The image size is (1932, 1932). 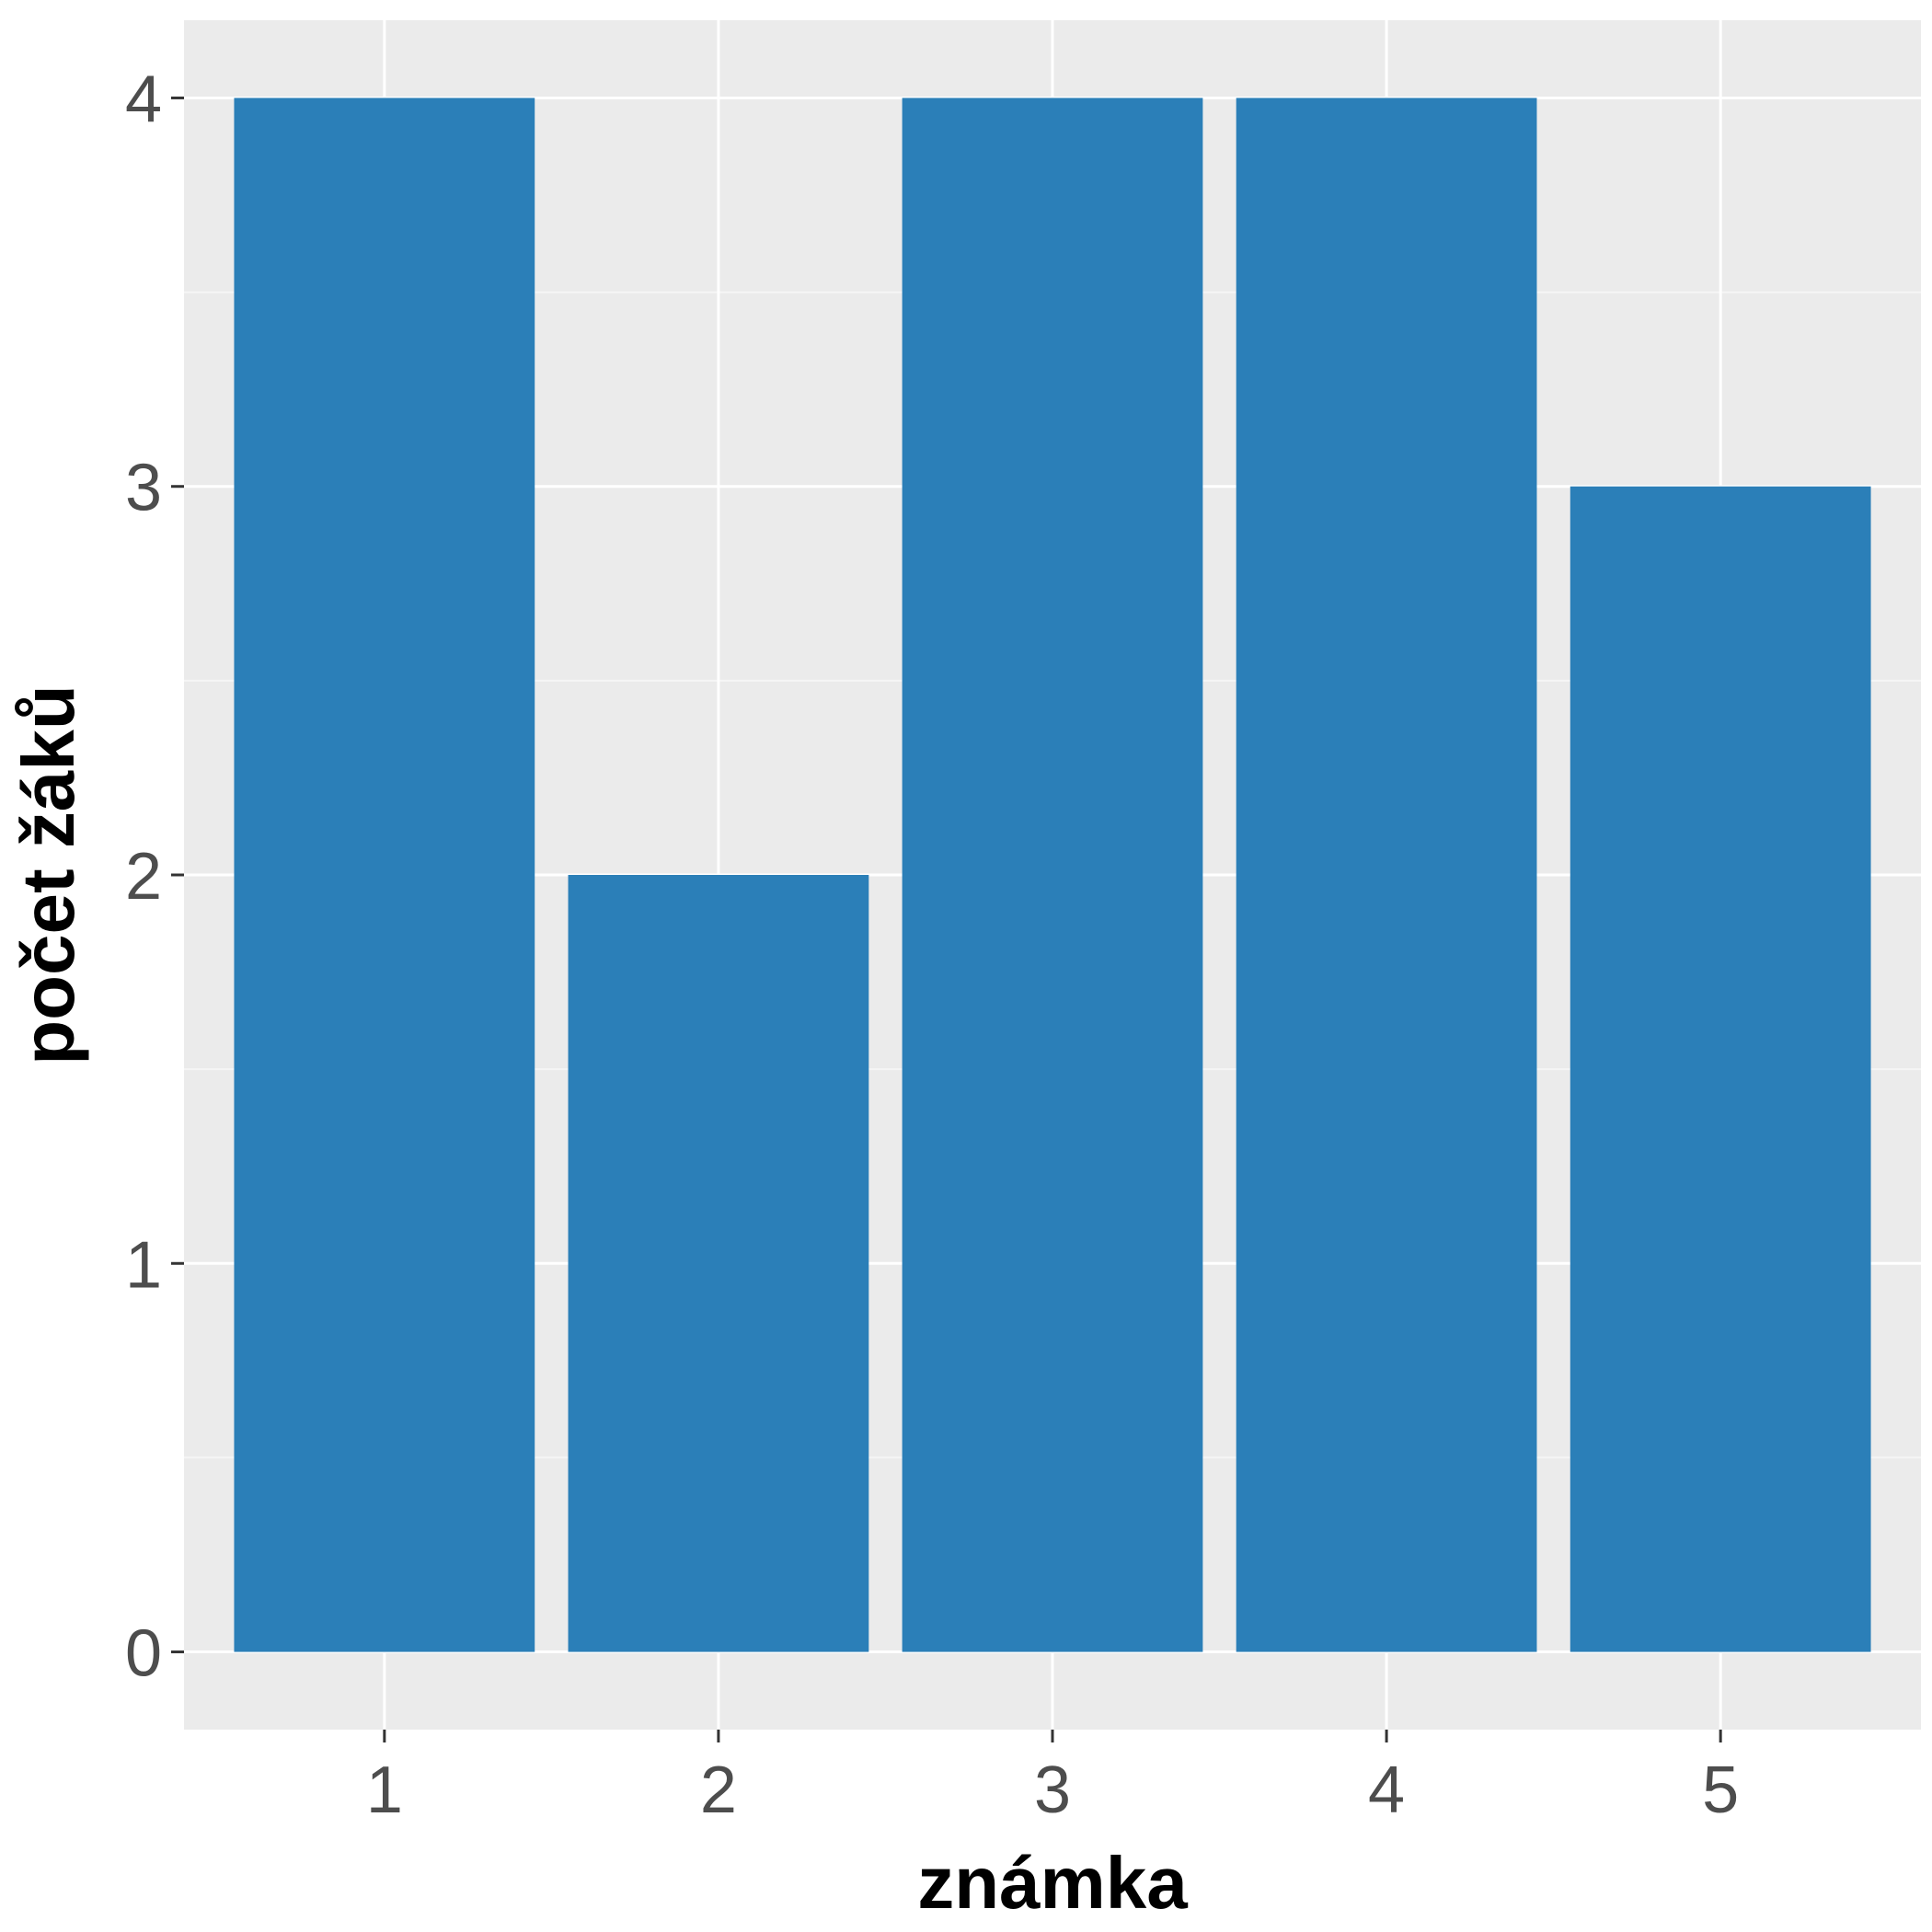 I want to click on y-tick-label: 3, so click(x=143, y=488).